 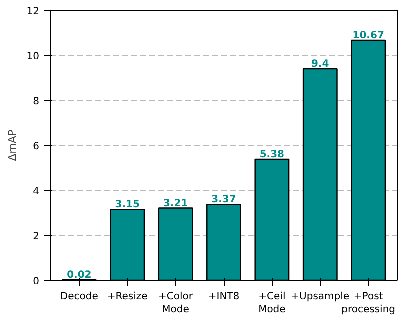 I want to click on y-tick-label: 8, so click(x=36, y=102).